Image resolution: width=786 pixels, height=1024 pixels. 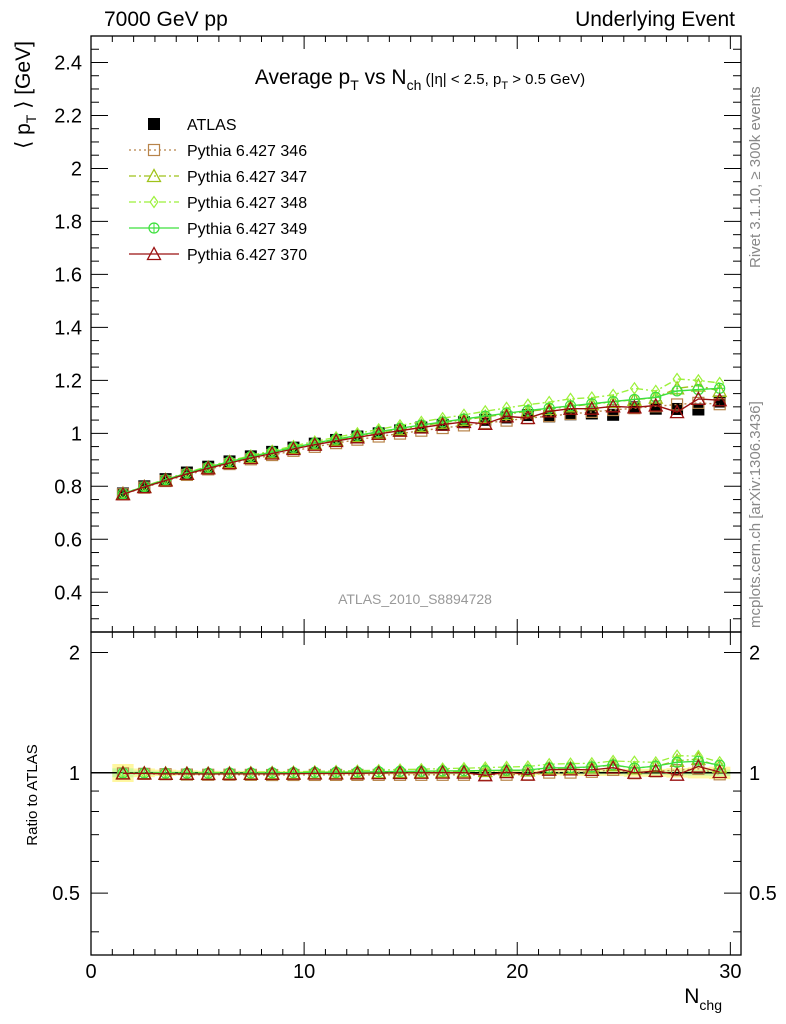 I want to click on legend-pythia-6-427-346-marker-shape, so click(x=154, y=150).